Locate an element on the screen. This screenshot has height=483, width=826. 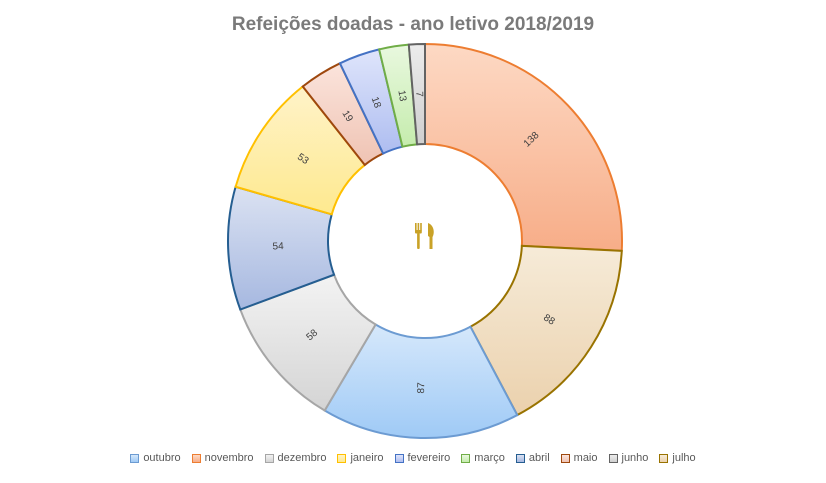
legend-label: maio is located at coordinates (585, 458).